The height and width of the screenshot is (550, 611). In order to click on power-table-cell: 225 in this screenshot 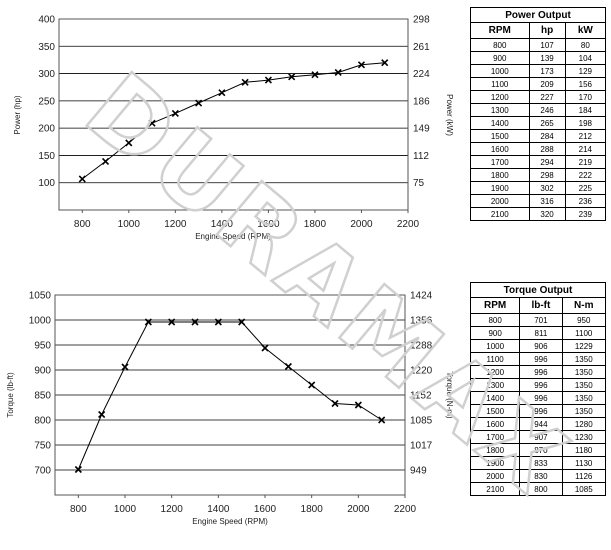, I will do `click(585, 188)`.